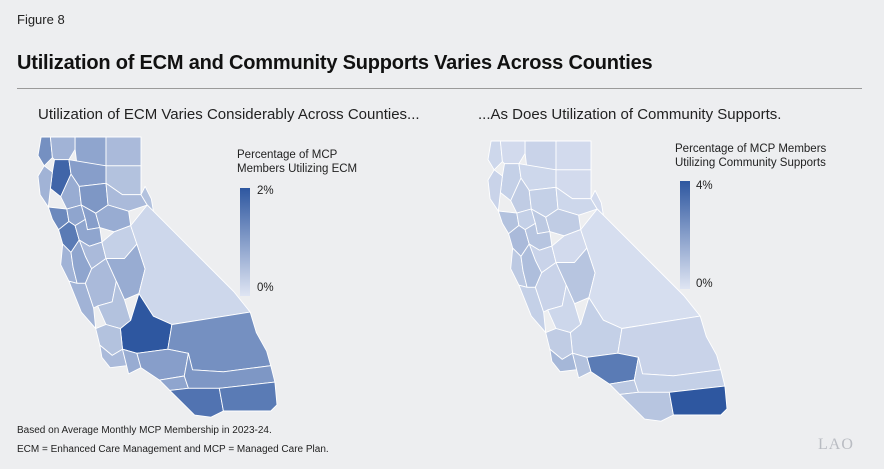 The height and width of the screenshot is (469, 884). What do you see at coordinates (685, 235) in the screenshot?
I see `cs-legend-colorbar` at bounding box center [685, 235].